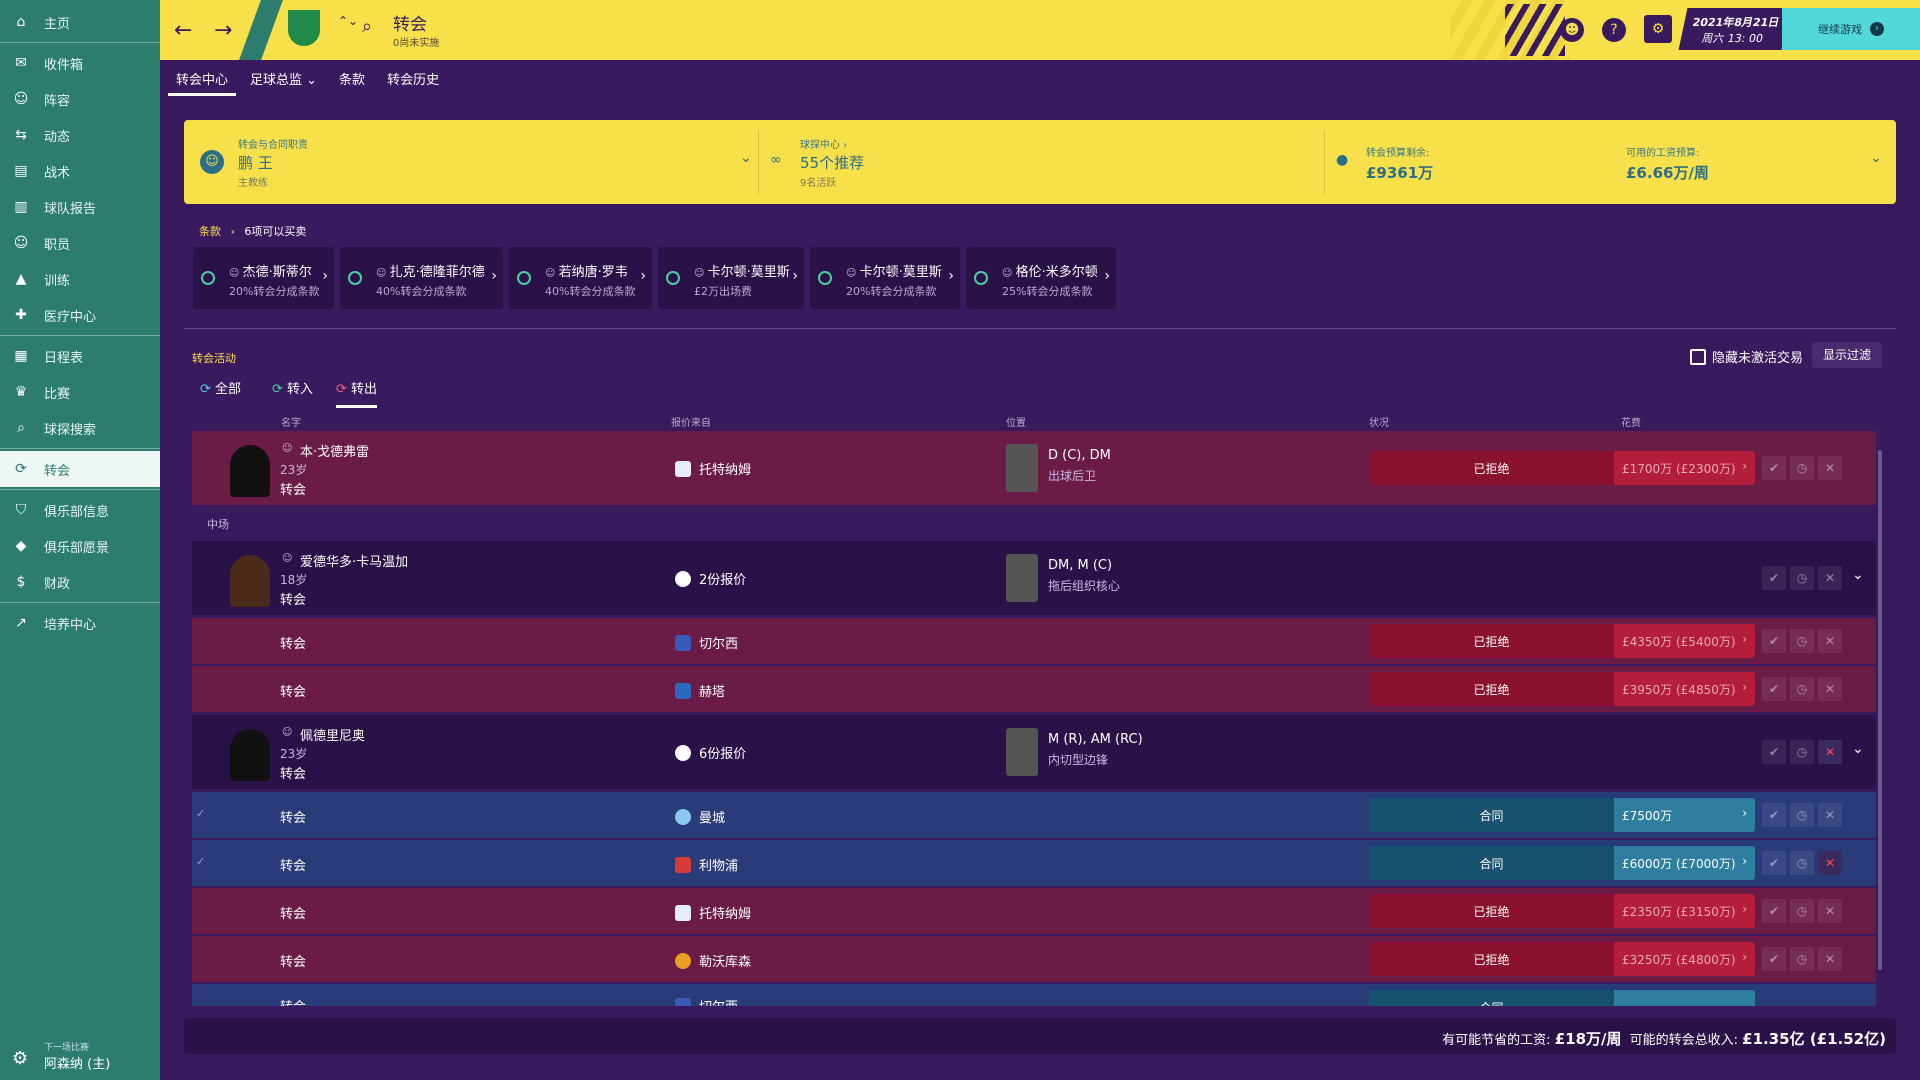  Describe the element at coordinates (1572, 30) in the screenshot. I see `globe-icon: ☻` at that location.